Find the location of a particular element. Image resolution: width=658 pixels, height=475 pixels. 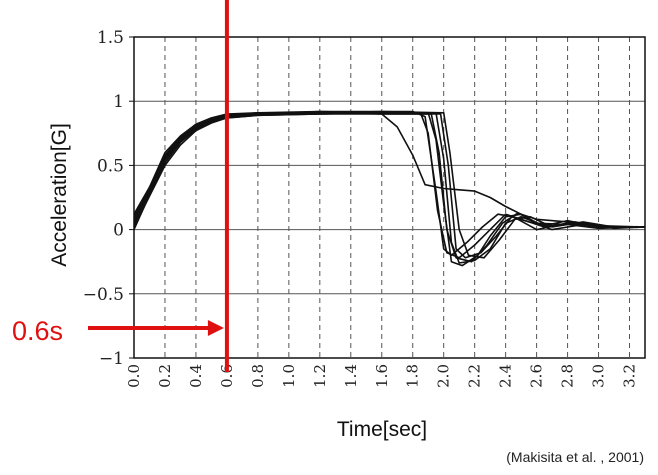

x-tick-label: 0.8 is located at coordinates (258, 376).